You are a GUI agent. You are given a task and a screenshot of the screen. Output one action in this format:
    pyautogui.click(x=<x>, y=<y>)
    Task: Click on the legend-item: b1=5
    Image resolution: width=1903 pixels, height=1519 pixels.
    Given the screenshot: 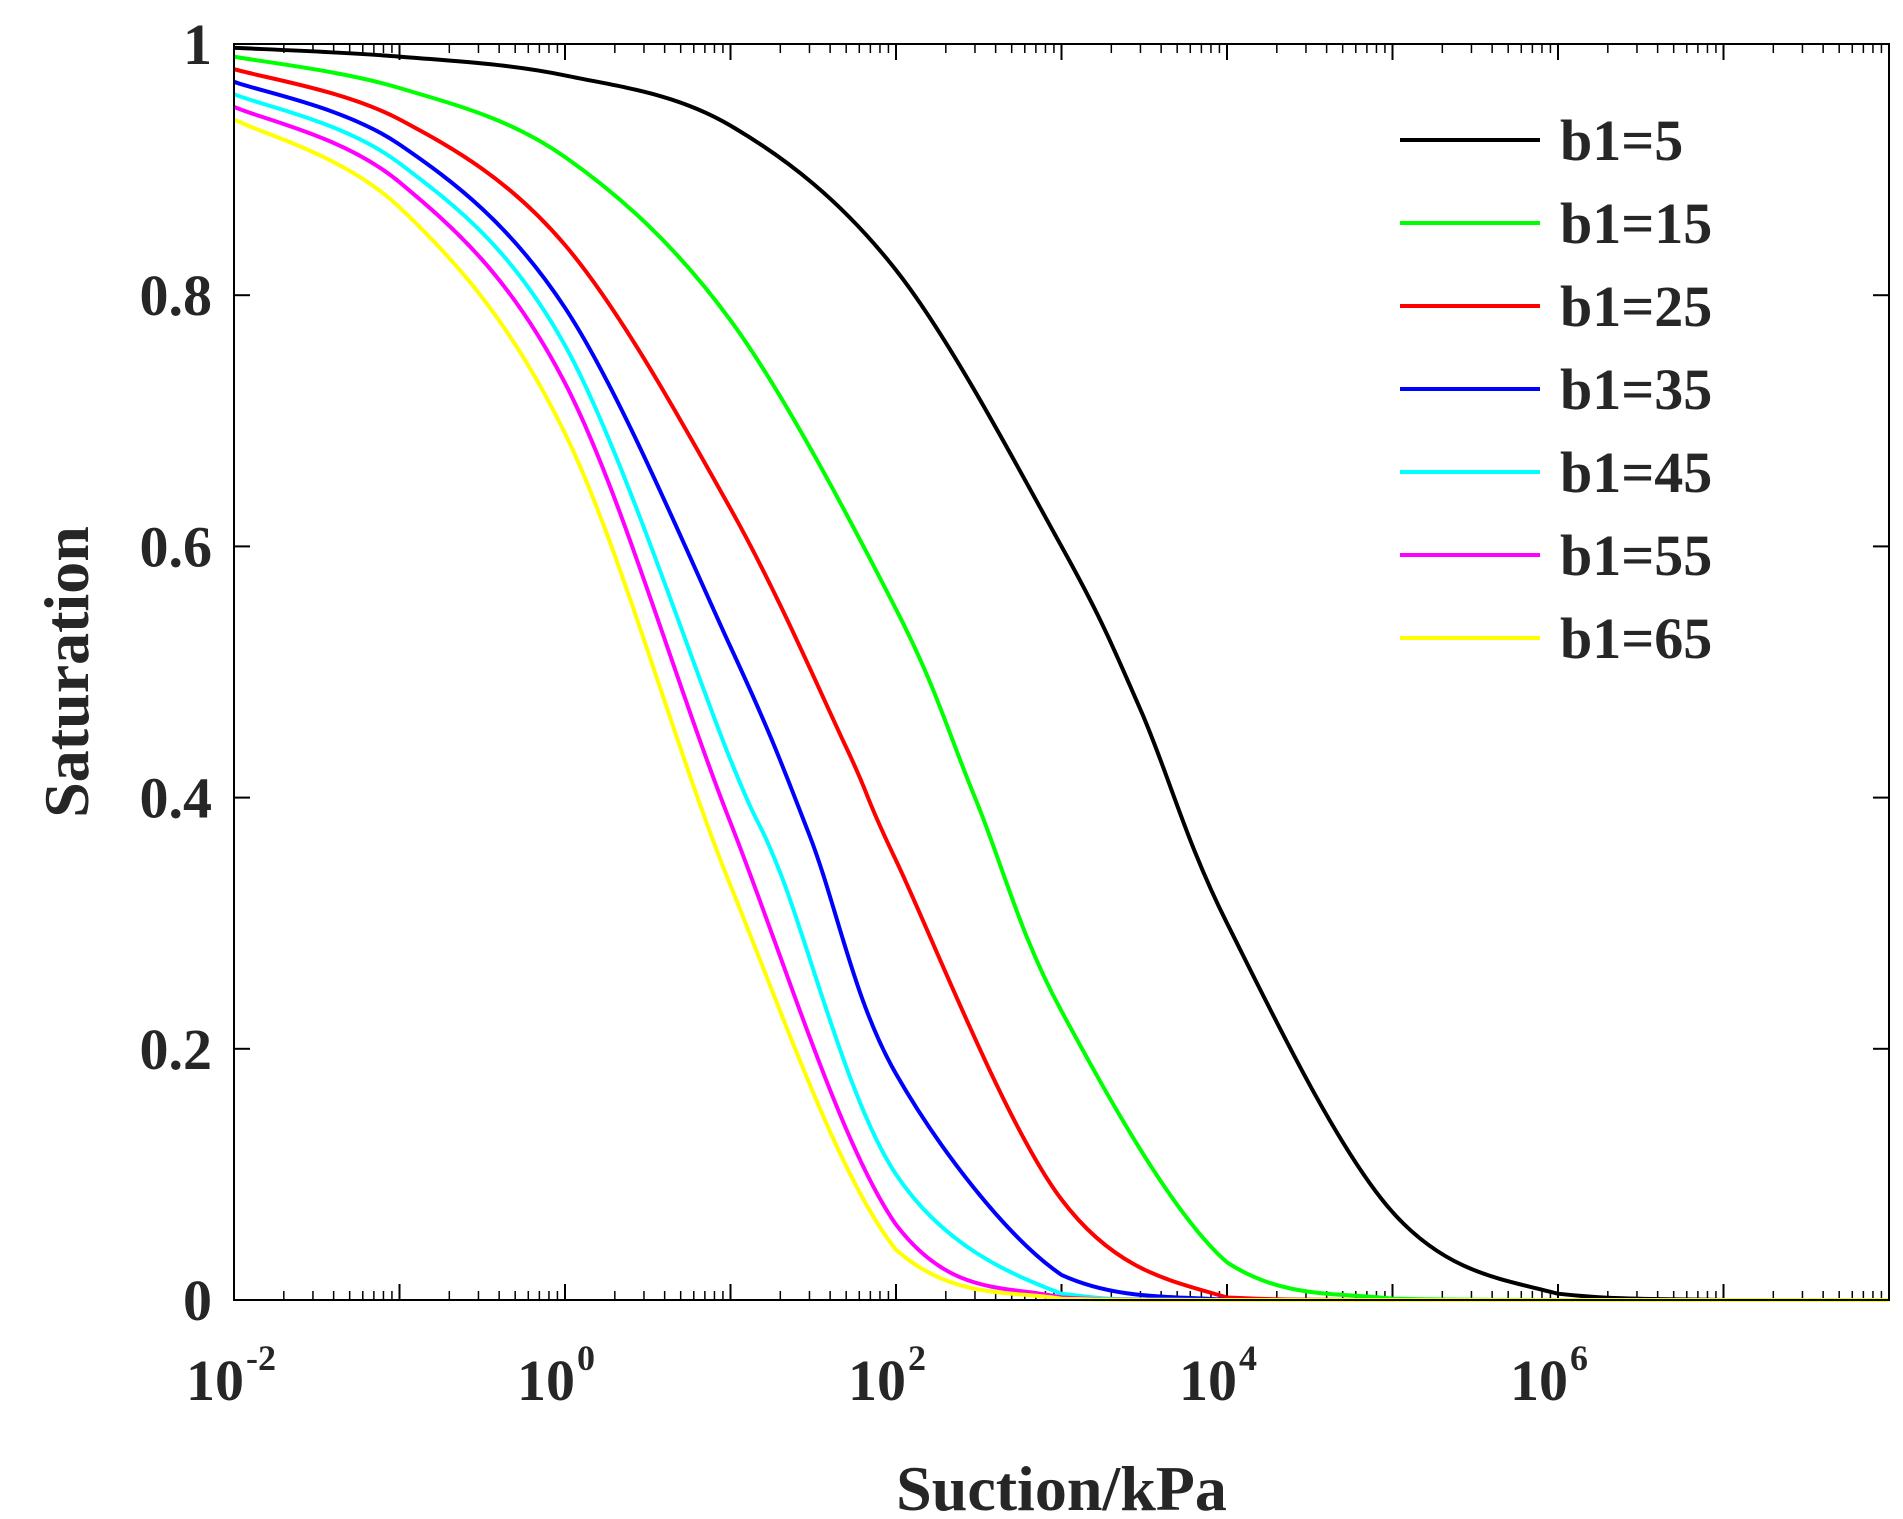 What is the action you would take?
    pyautogui.click(x=1541, y=140)
    